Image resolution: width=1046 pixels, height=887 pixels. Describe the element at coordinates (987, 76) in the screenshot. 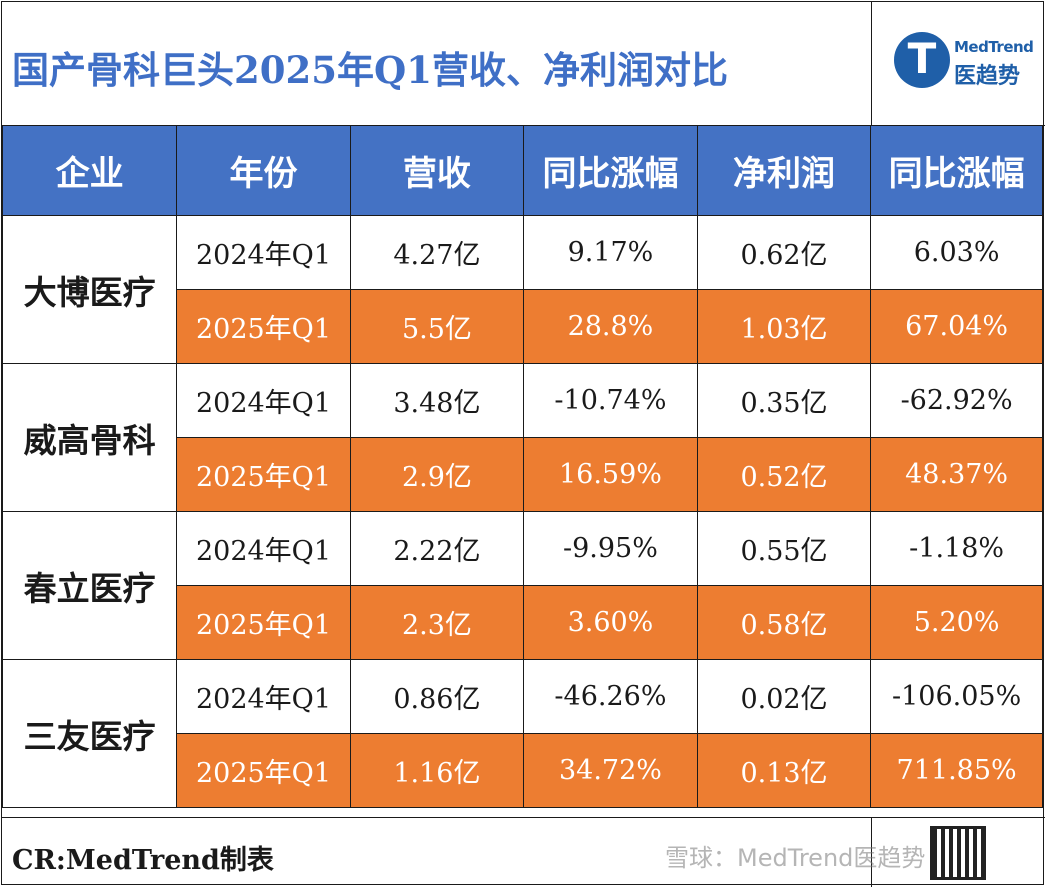

I see `logo-chinese: 医趋势` at that location.